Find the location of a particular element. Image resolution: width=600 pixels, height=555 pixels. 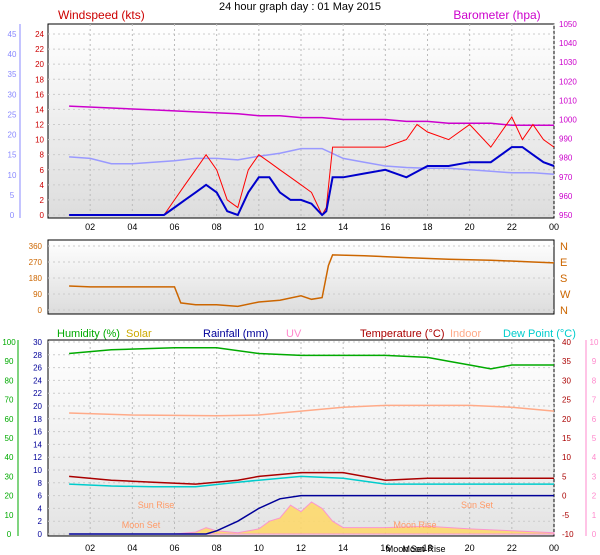

y-tick-label: -5 is located at coordinates (566, 515).